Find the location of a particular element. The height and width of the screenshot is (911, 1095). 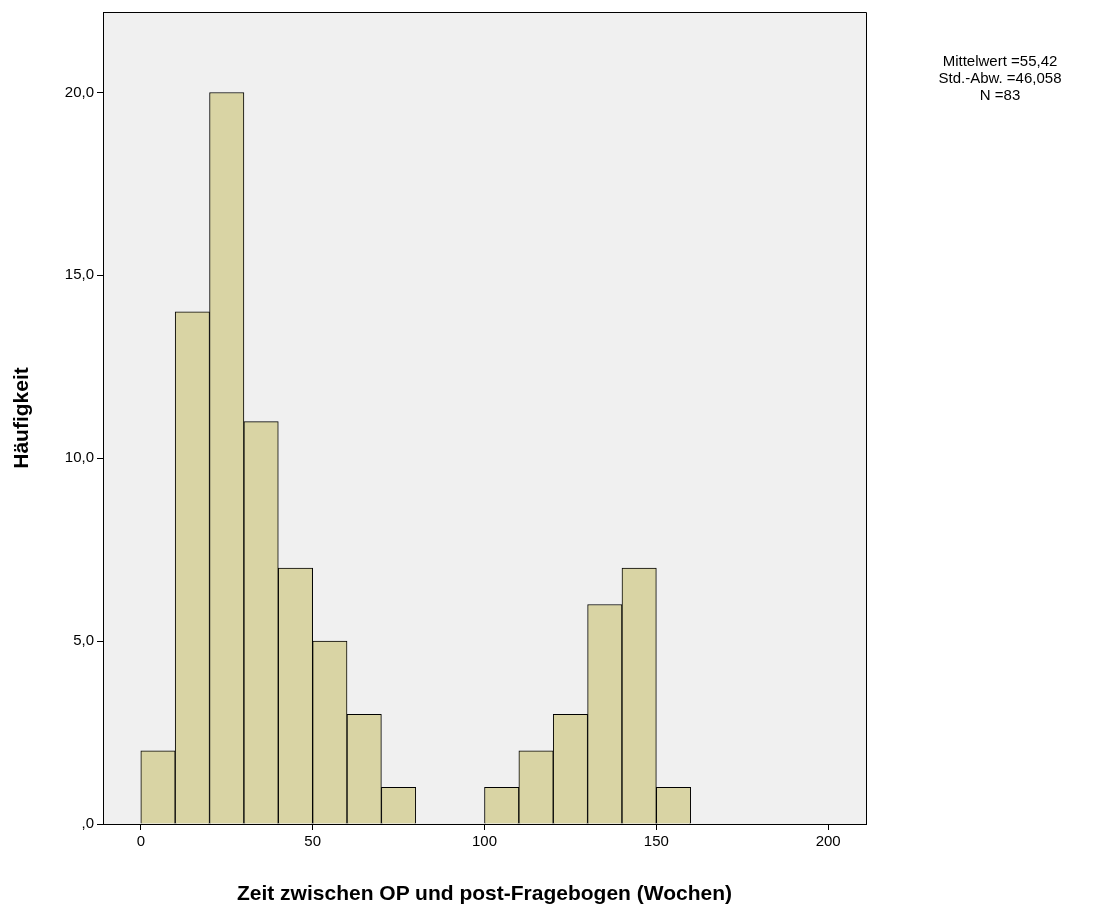

text: N =83 is located at coordinates (1000, 95).